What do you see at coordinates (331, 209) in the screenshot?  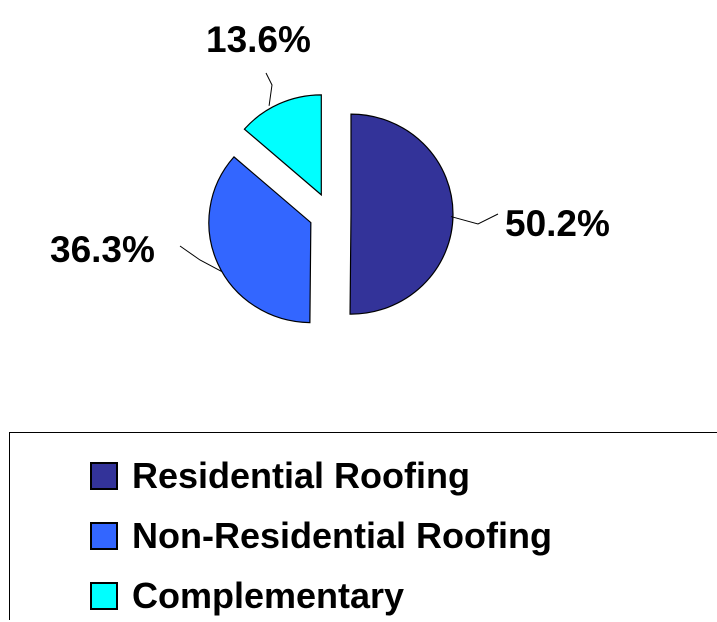 I see `pie-slices` at bounding box center [331, 209].